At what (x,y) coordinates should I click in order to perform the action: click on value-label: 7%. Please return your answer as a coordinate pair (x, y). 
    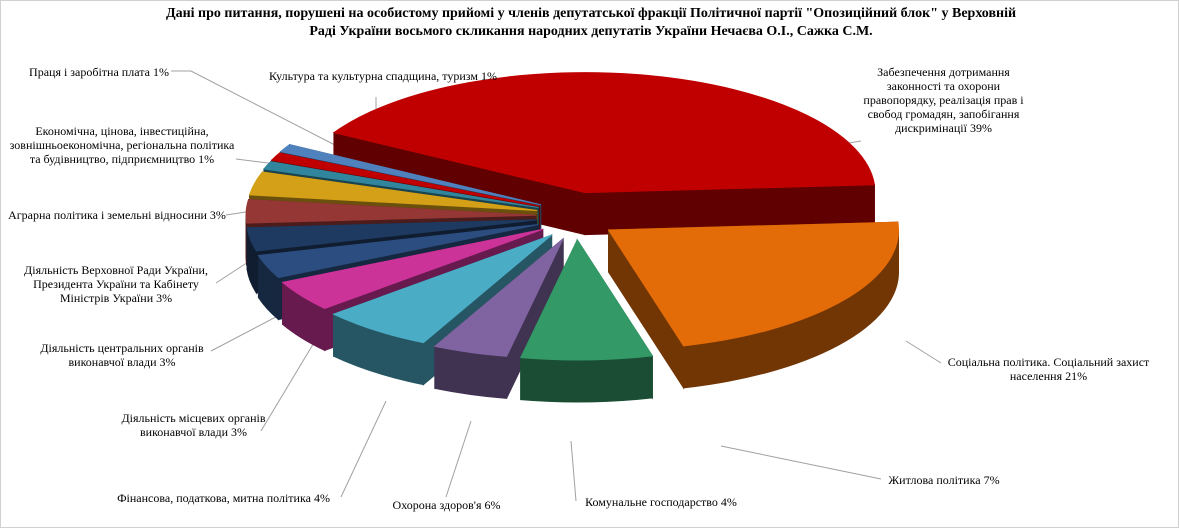
    Looking at the image, I should click on (991, 480).